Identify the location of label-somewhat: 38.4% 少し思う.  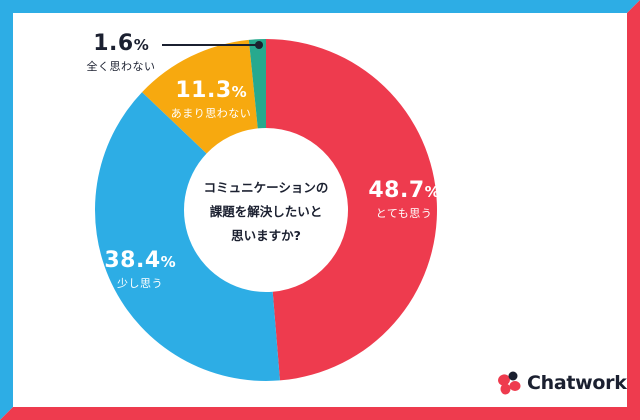
(140, 269).